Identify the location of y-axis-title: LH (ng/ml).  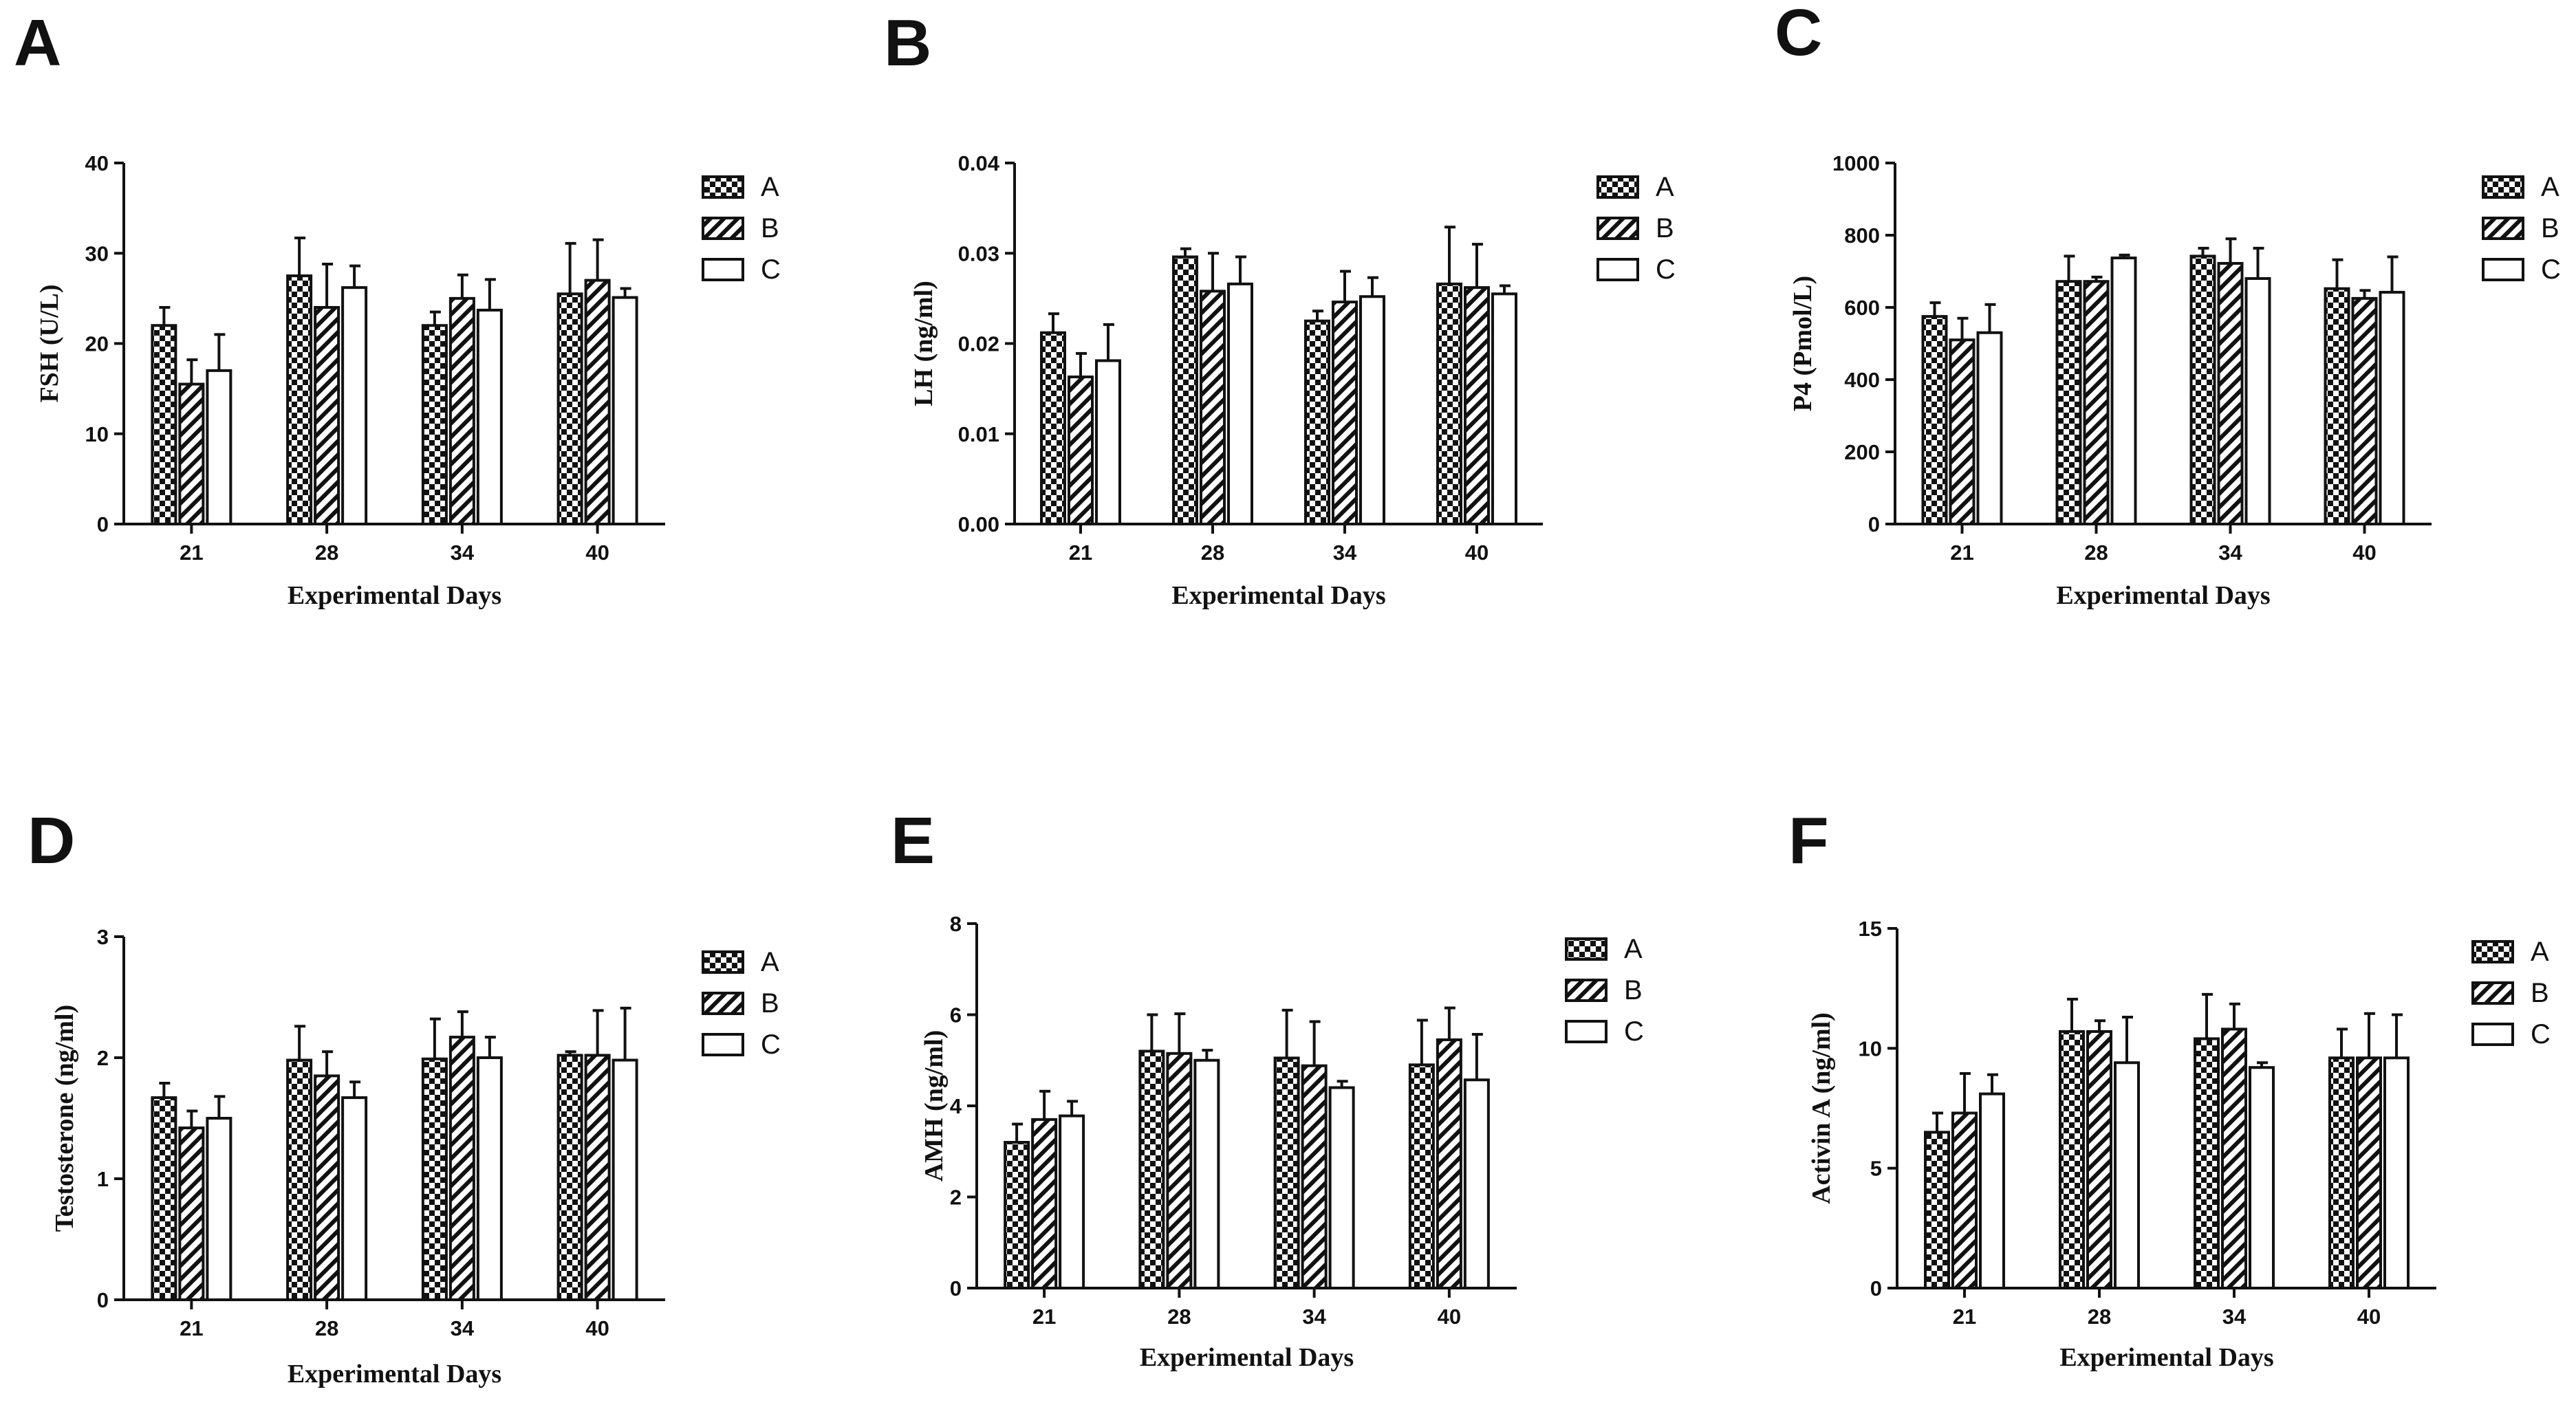
(923, 344).